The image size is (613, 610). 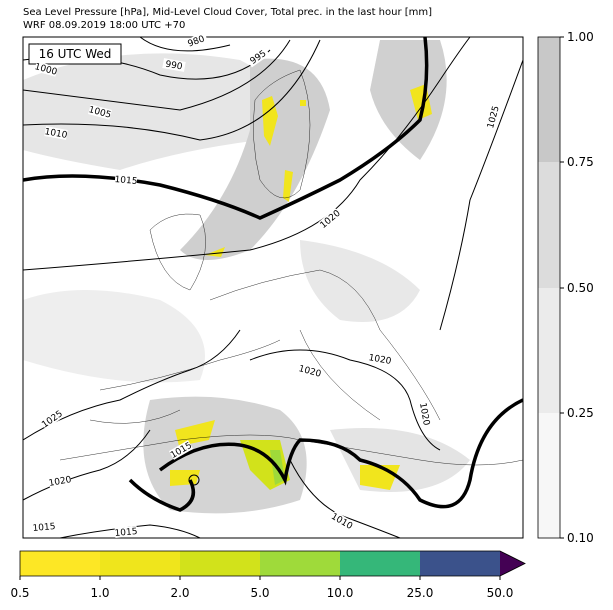 I want to click on isobar-label: 1010, so click(x=56, y=134).